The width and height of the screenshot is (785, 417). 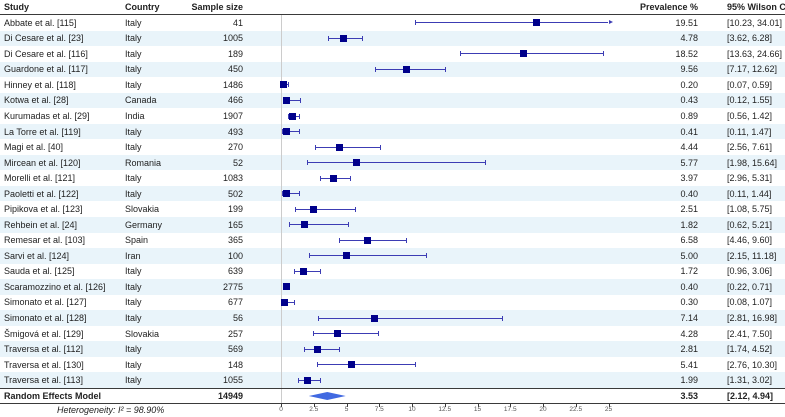 What do you see at coordinates (689, 349) in the screenshot?
I see `prevalence-value: 2.81` at bounding box center [689, 349].